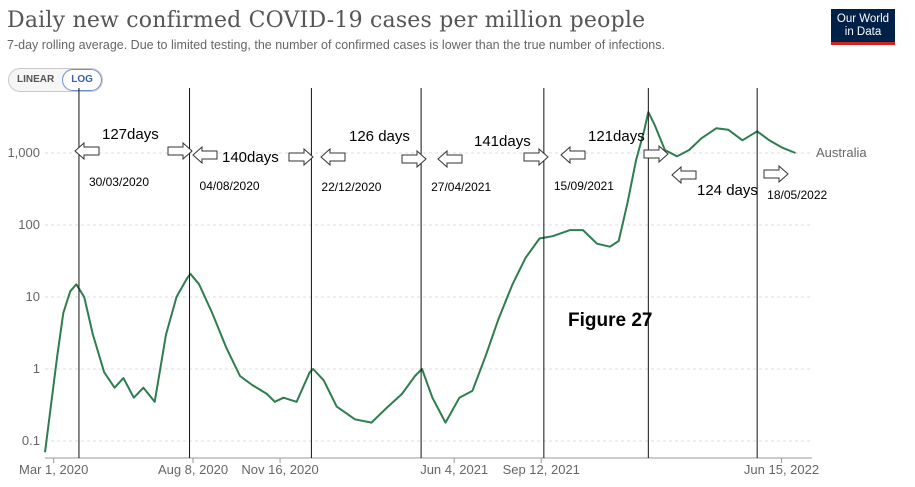 The image size is (915, 487). What do you see at coordinates (119, 182) in the screenshot?
I see `marker-date-label: 30/03/2020` at bounding box center [119, 182].